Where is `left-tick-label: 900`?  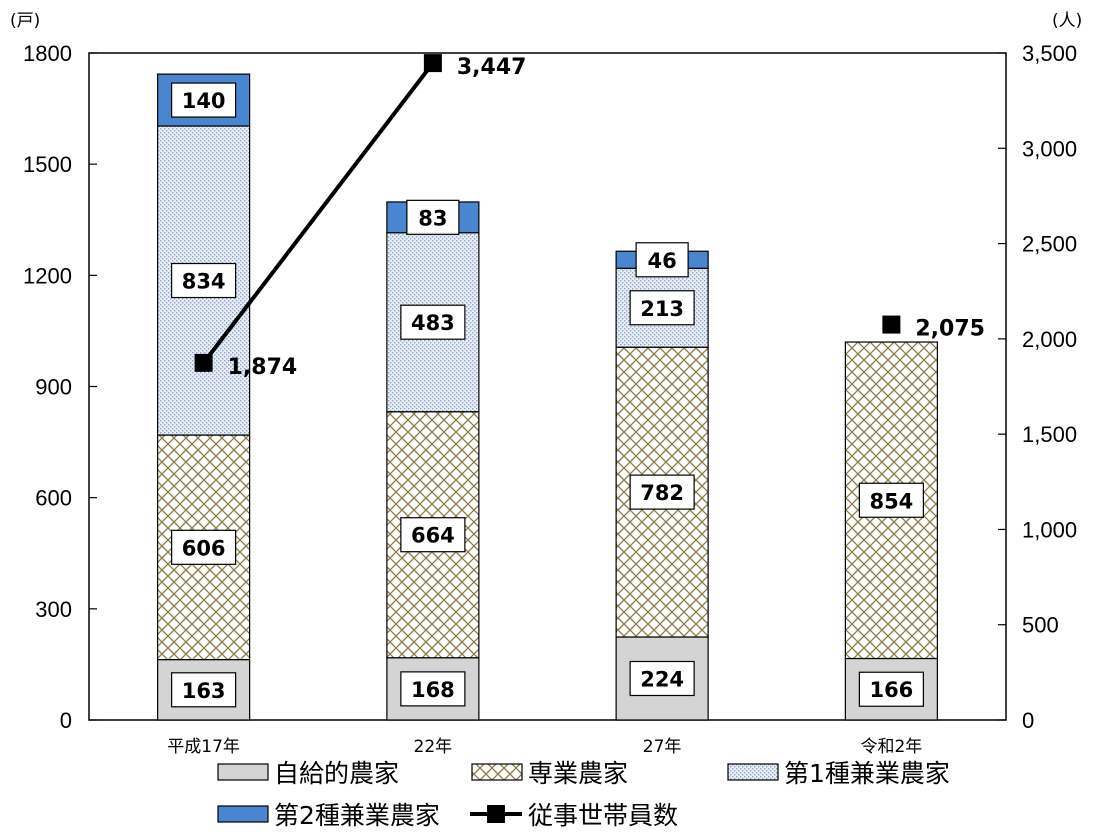
left-tick-label: 900 is located at coordinates (53, 387).